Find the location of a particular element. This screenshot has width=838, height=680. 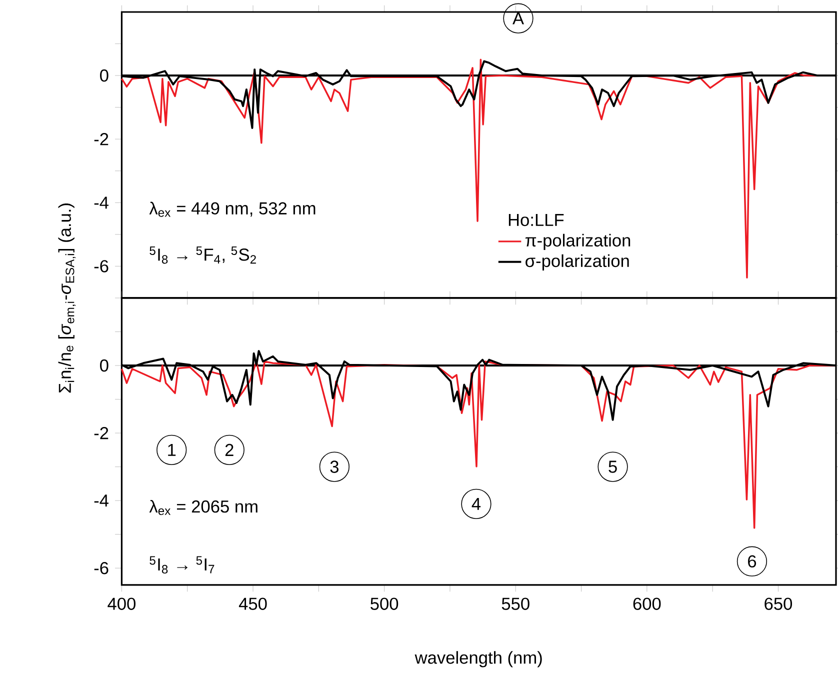

x-tick-label: 550 is located at coordinates (516, 604).